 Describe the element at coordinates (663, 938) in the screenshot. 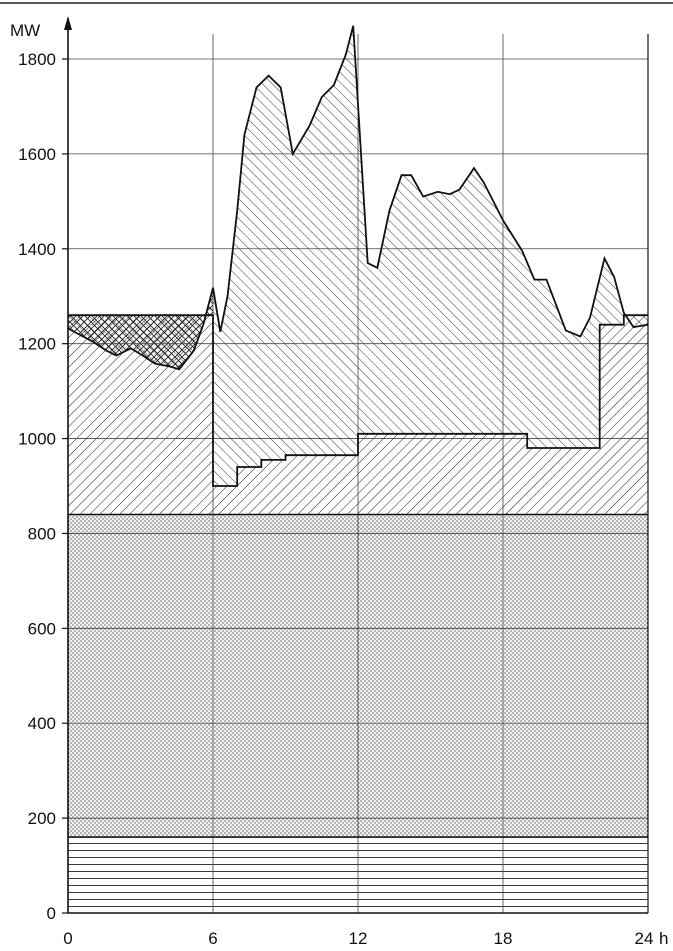

I see `x-axis-unit-label: h` at that location.